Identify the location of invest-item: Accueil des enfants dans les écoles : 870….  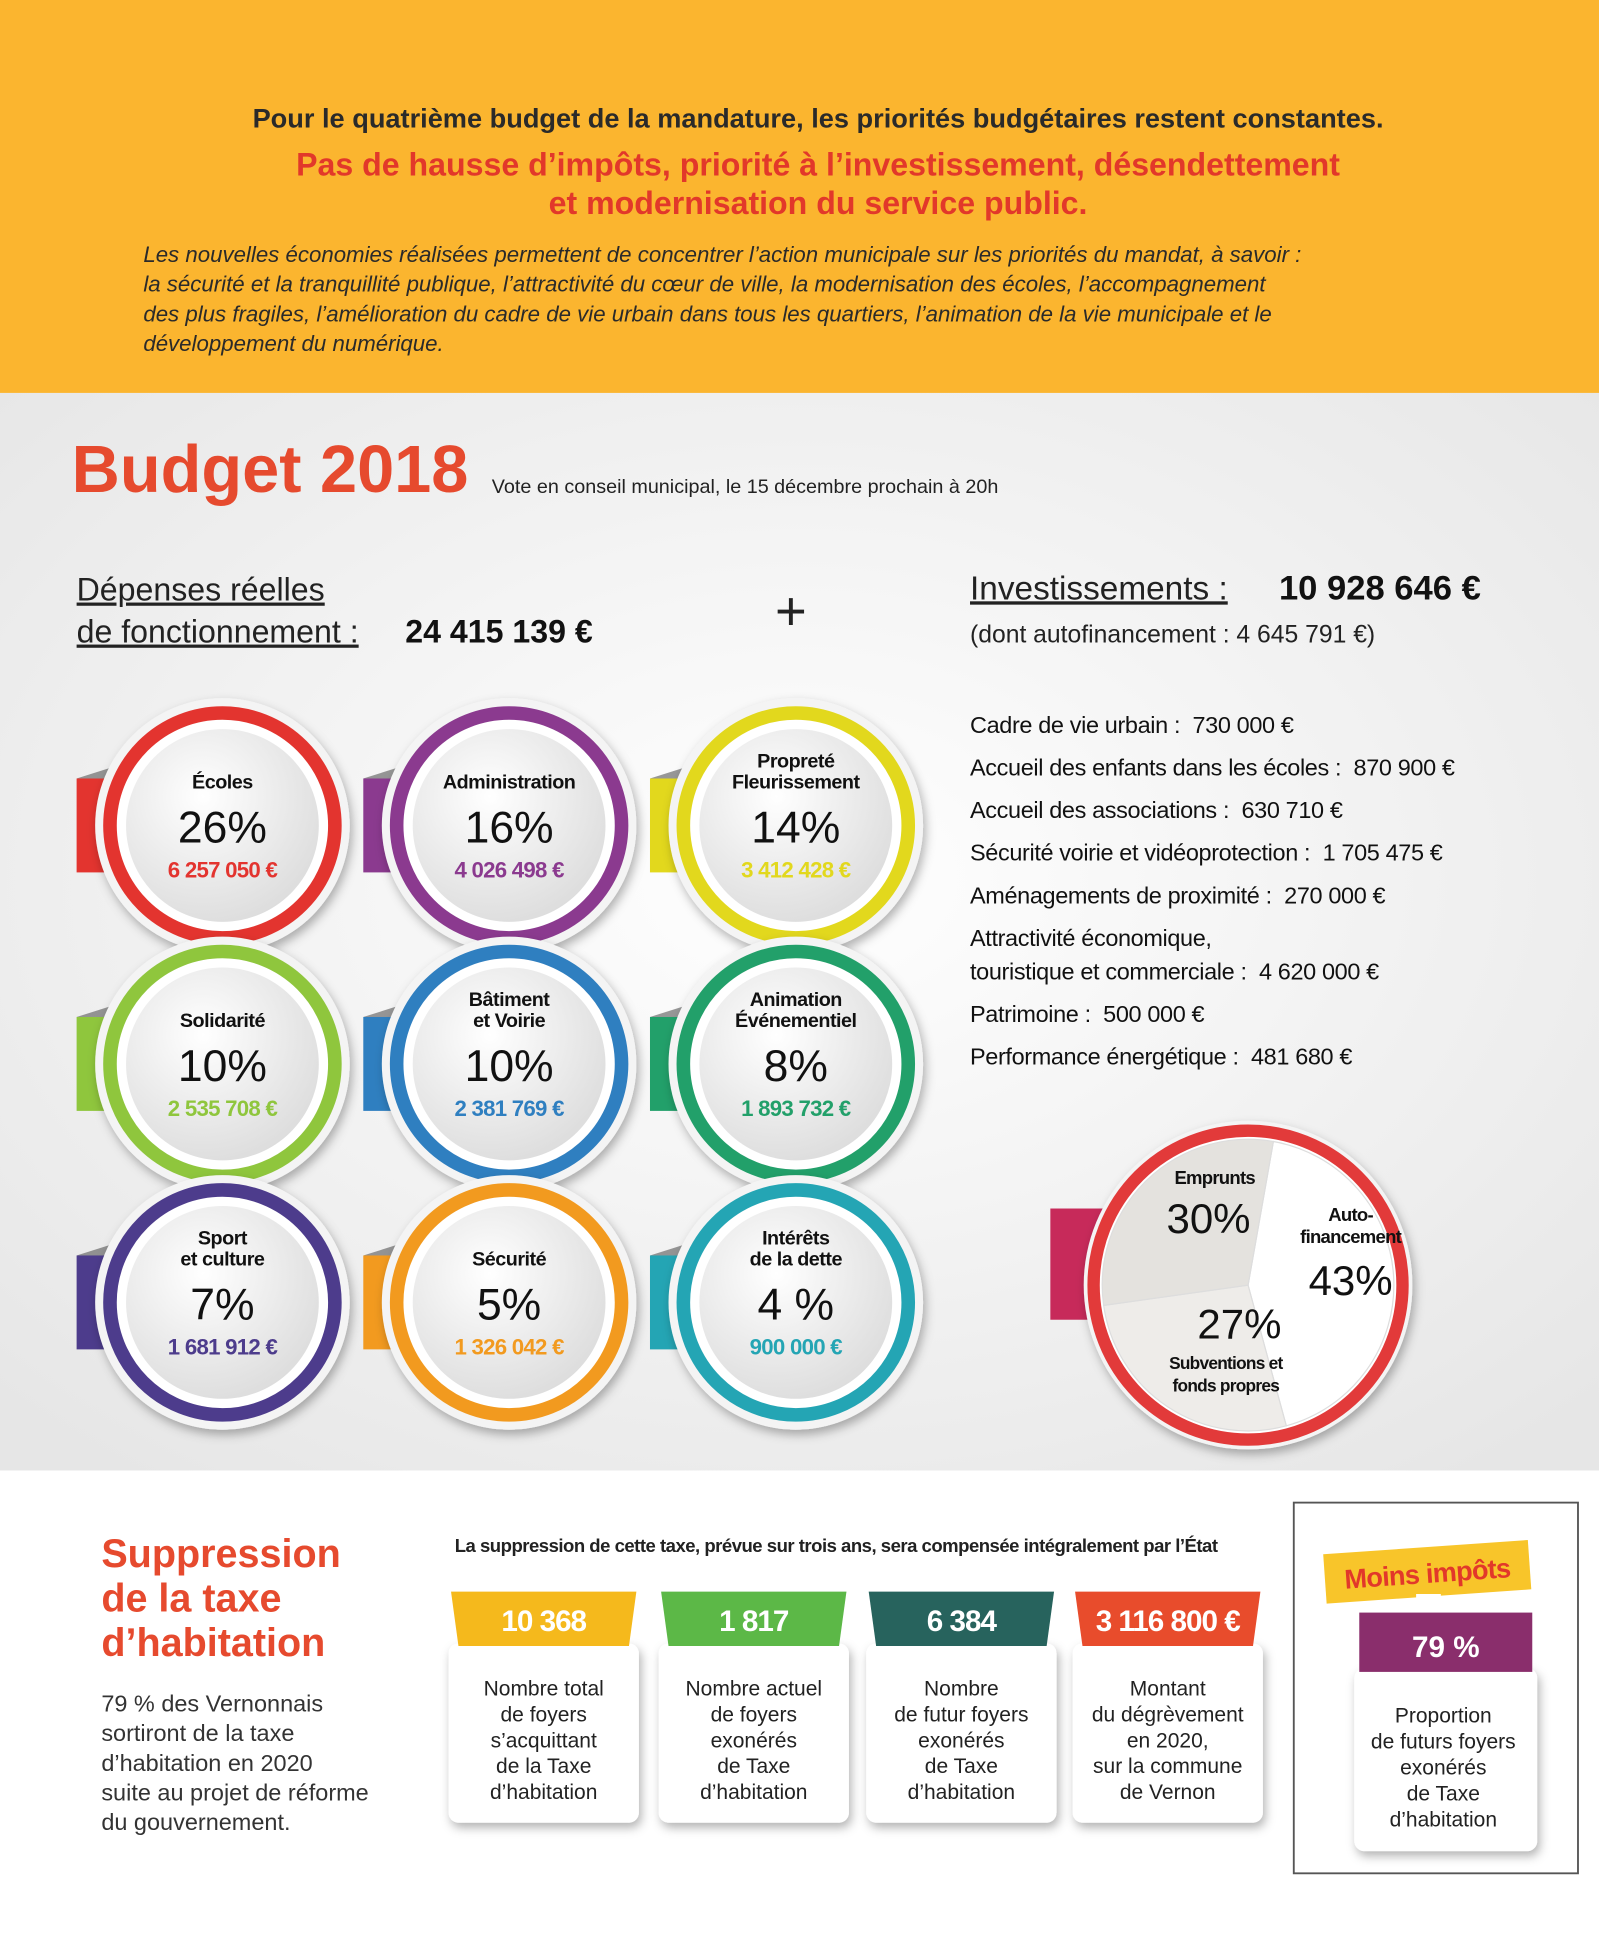
(1212, 767).